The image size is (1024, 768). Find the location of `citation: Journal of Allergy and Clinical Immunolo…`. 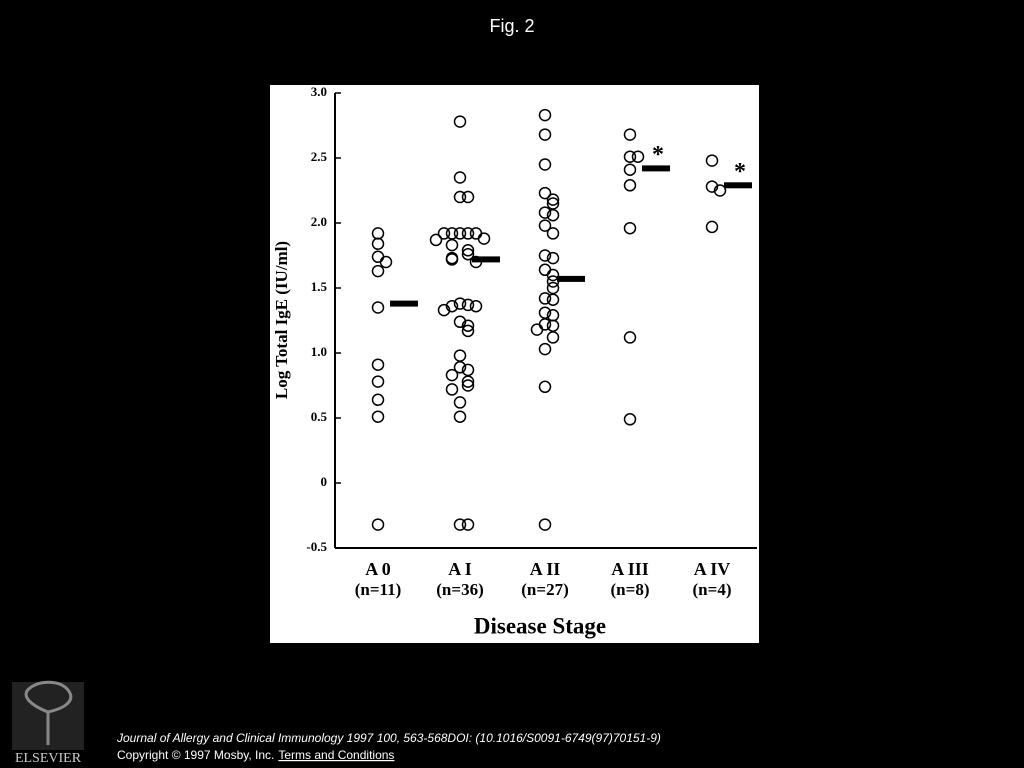

citation: Journal of Allergy and Clinical Immunolo… is located at coordinates (388, 738).